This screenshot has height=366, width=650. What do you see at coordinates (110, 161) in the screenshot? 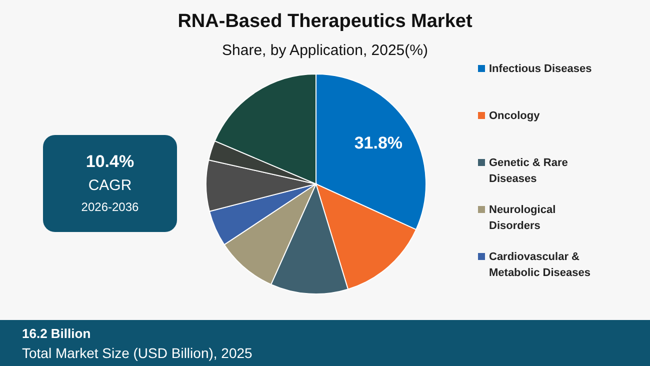
I see `text: 10.4%` at bounding box center [110, 161].